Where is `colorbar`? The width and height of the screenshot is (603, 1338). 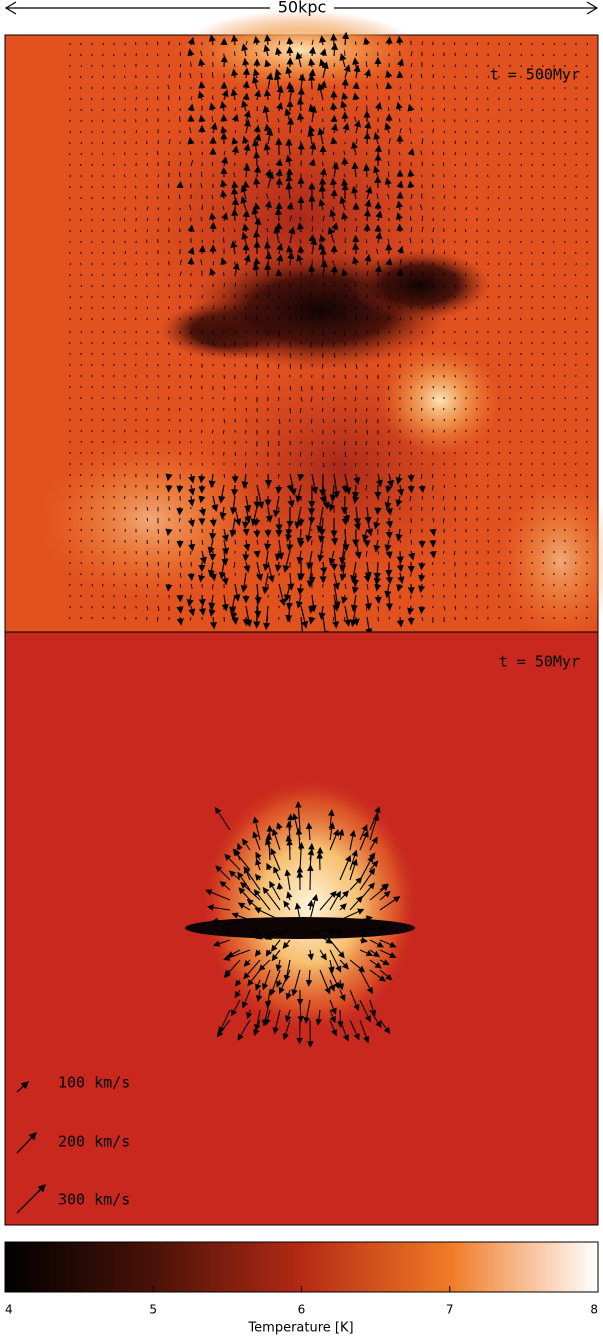 colorbar is located at coordinates (301, 1267).